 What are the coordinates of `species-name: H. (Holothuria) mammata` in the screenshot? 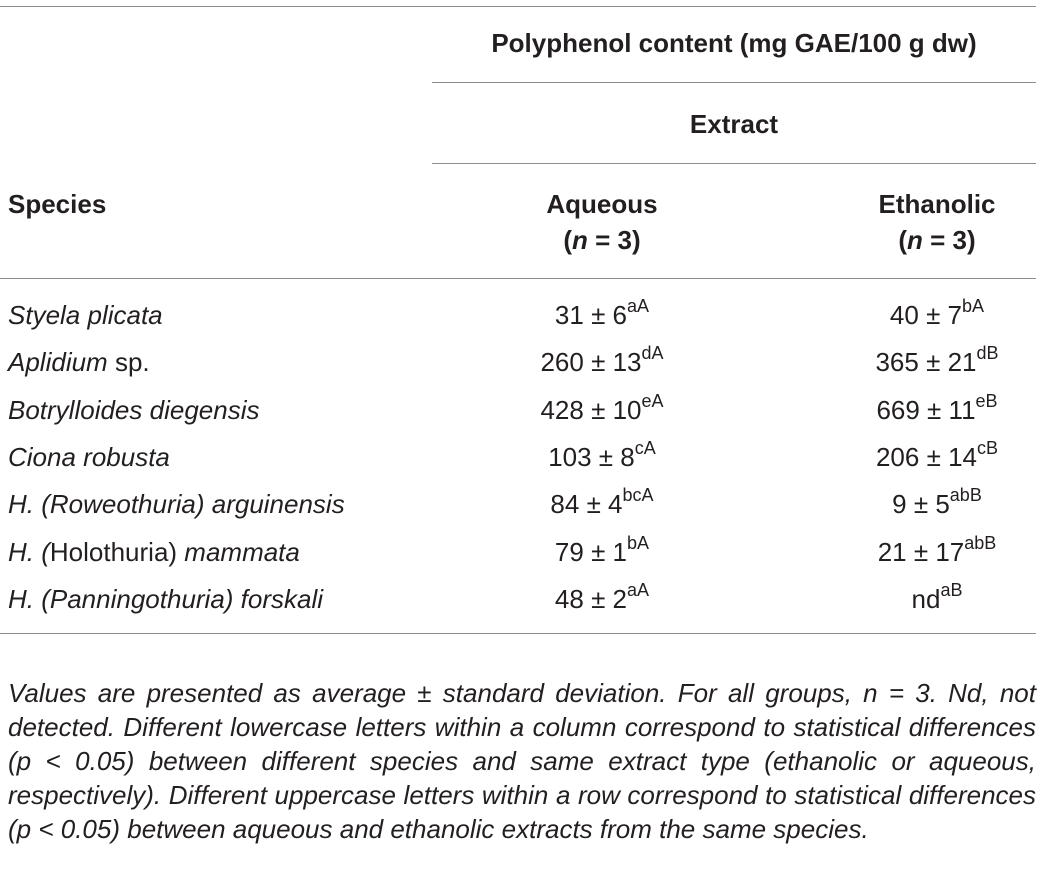 It's located at (154, 552).